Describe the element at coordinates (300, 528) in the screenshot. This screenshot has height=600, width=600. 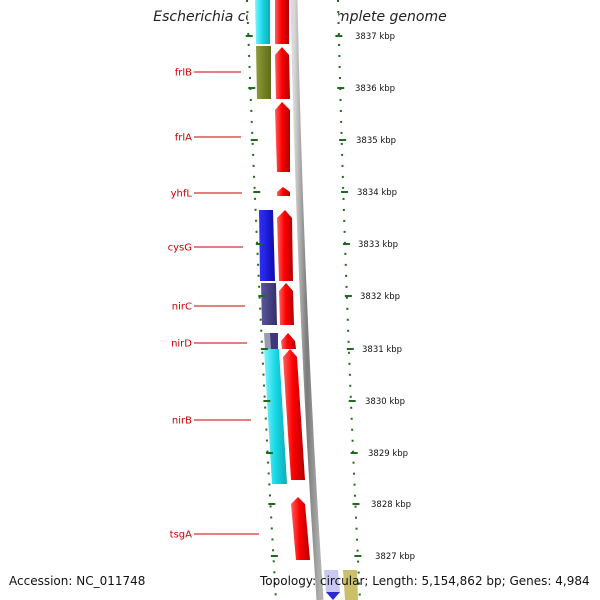
I see `cds-arrow-tsgA` at that location.